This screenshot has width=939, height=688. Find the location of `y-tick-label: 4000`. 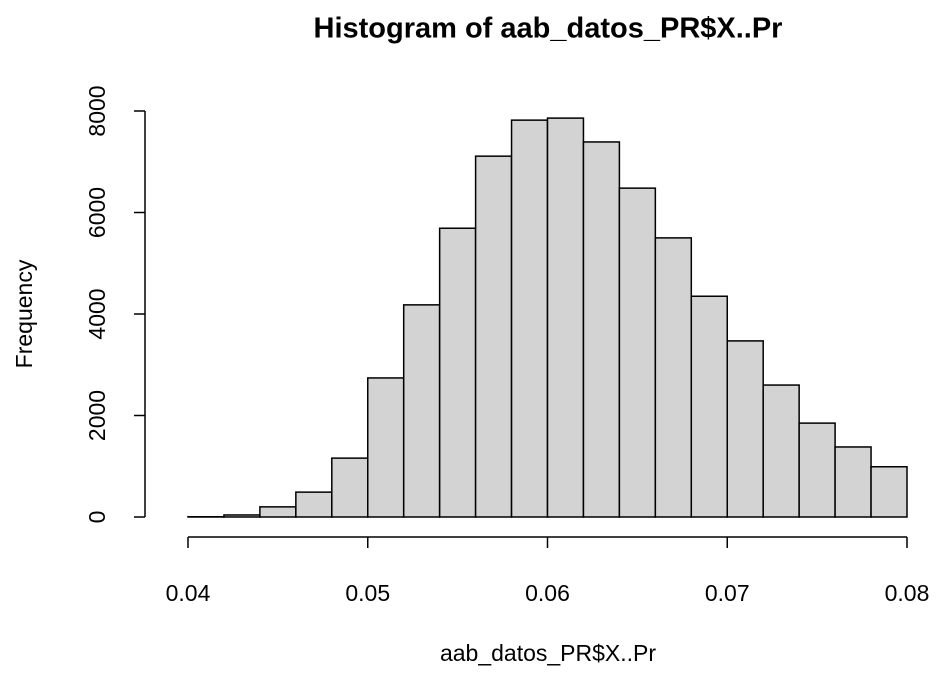

y-tick-label: 4000 is located at coordinates (97, 313).